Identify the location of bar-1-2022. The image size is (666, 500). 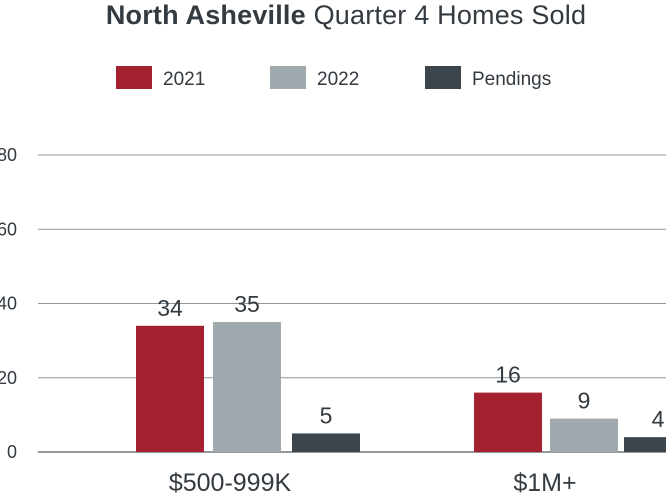
(247, 387).